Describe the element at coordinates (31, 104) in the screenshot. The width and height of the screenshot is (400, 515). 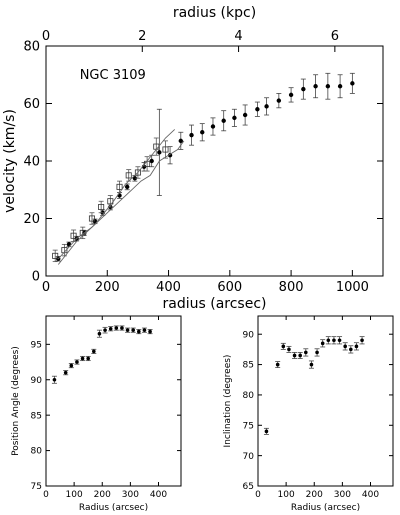
I see `y-tick-label: 60` at that location.